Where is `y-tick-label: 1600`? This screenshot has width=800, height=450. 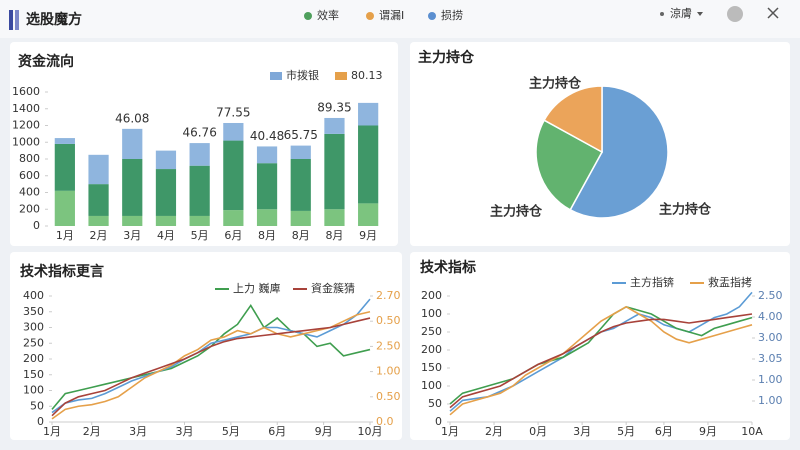
y-tick-label: 1600 is located at coordinates (26, 91).